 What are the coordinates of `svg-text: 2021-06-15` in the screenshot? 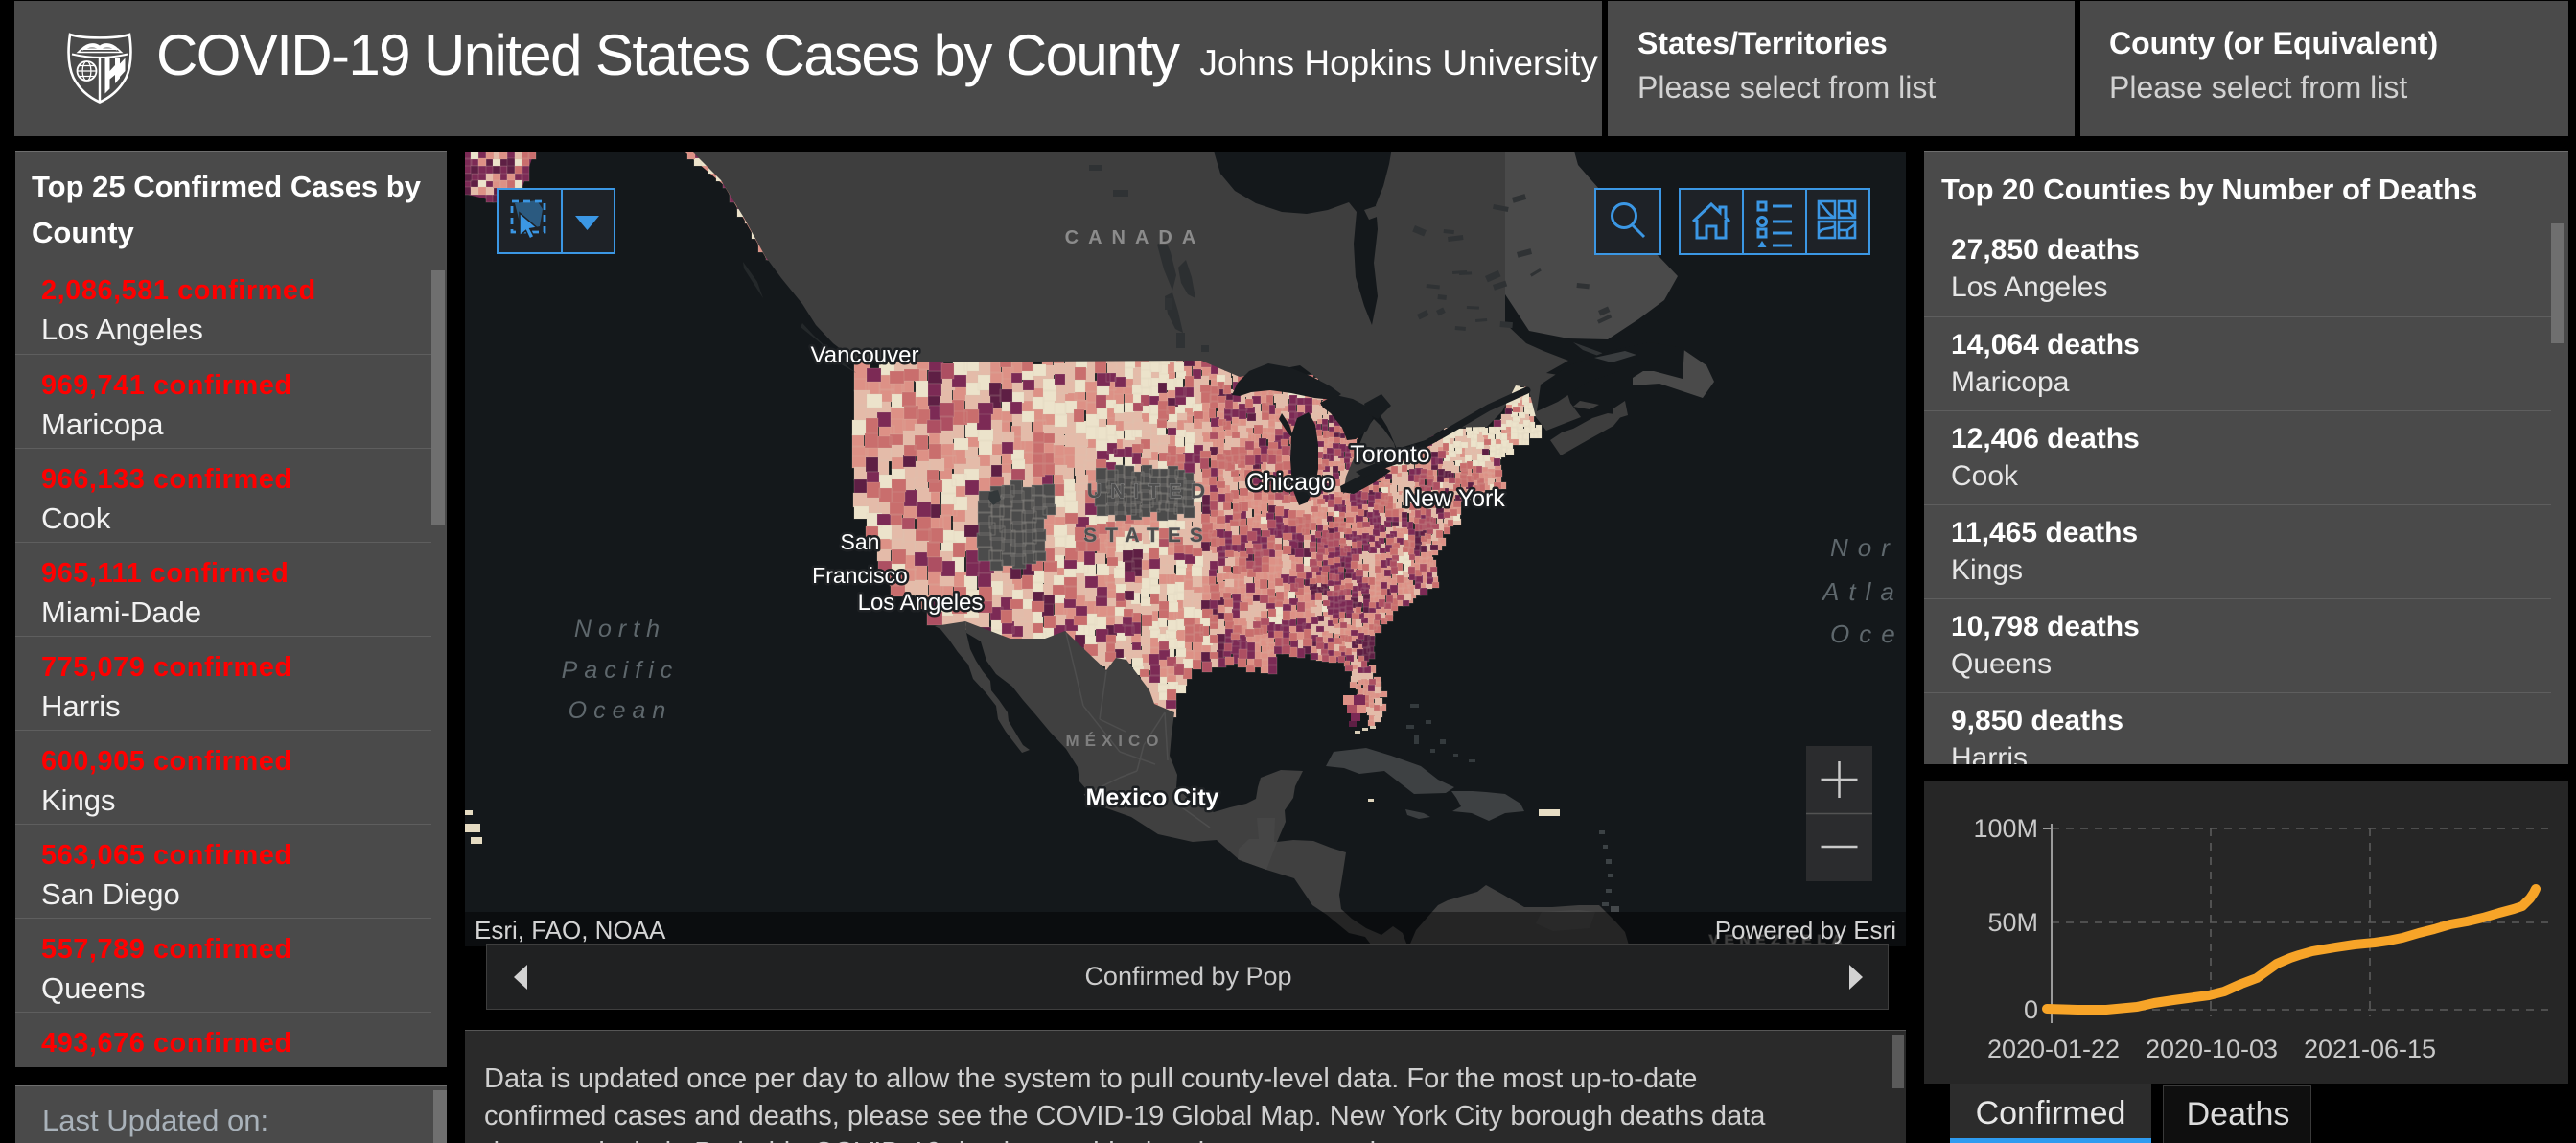 It's located at (2370, 1049).